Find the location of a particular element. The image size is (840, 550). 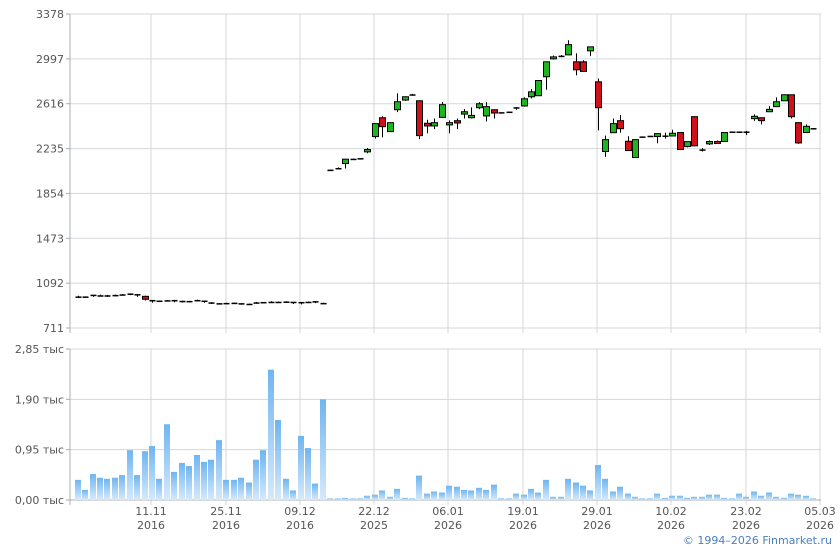

copyright: © 1994–2026 Finmarket.ru is located at coordinates (757, 540).